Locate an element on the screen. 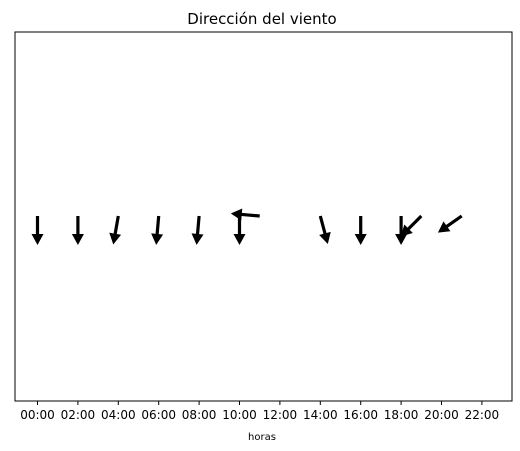 The height and width of the screenshot is (451, 520). x-tick-label: 08:00 is located at coordinates (199, 415).